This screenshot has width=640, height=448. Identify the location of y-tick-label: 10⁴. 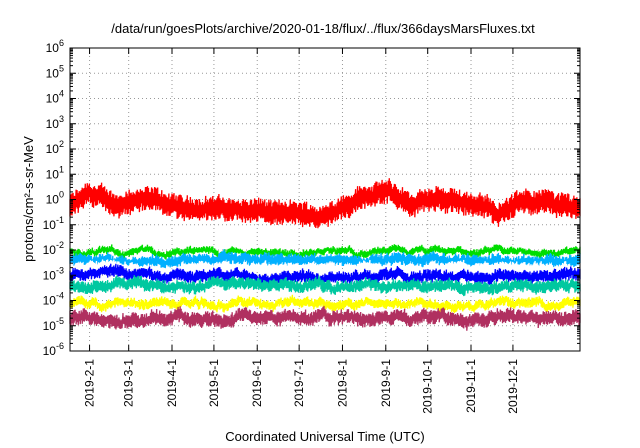
(55, 97).